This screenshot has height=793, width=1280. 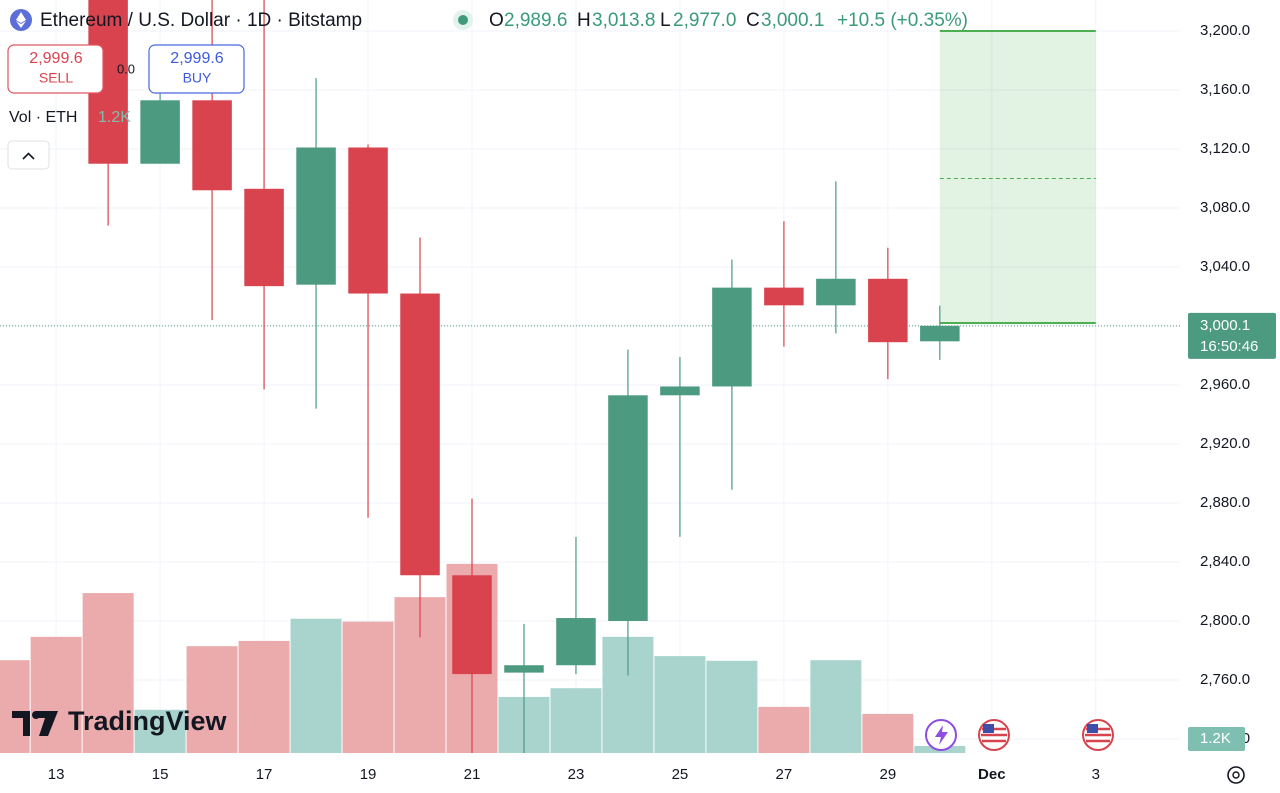 I want to click on buy-label: BUY, so click(x=197, y=78).